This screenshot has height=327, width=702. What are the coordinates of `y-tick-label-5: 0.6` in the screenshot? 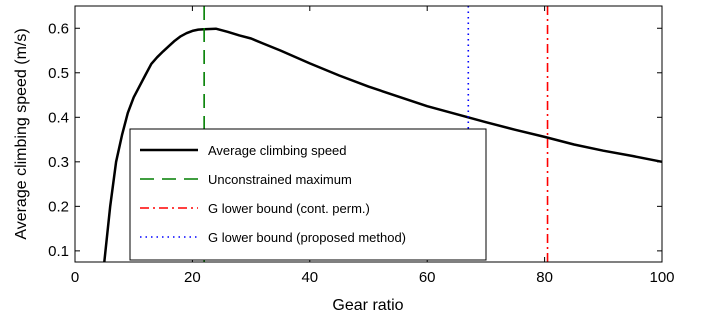 It's located at (58, 28).